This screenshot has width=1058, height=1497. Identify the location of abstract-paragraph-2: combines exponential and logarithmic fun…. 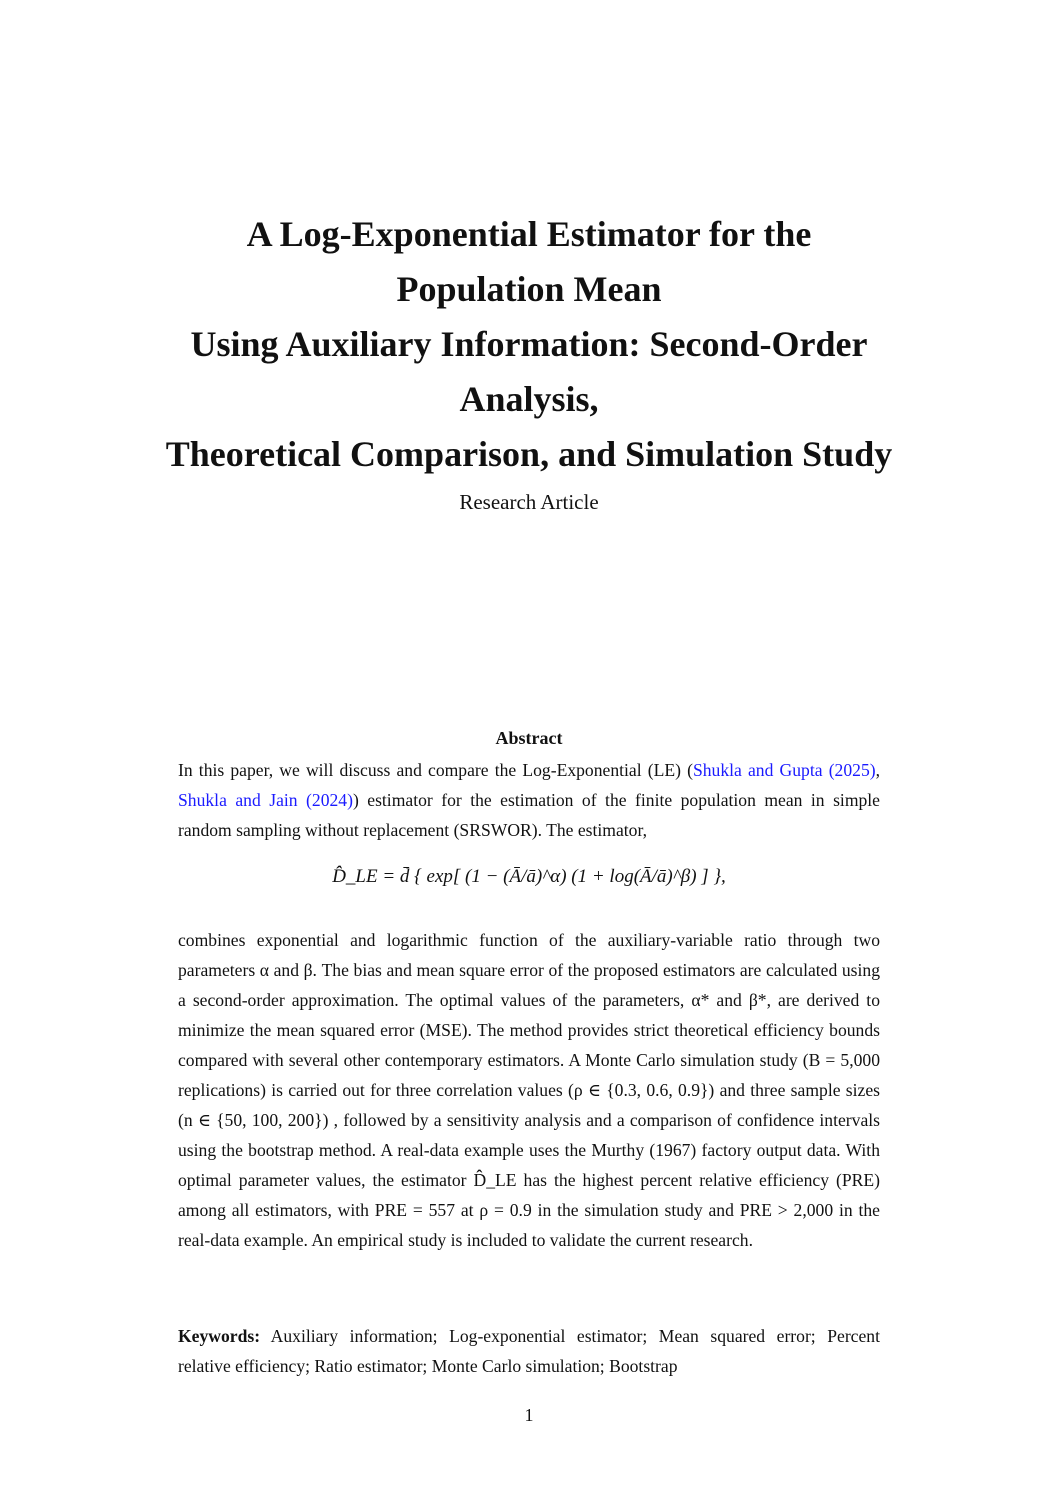
(529, 1090).